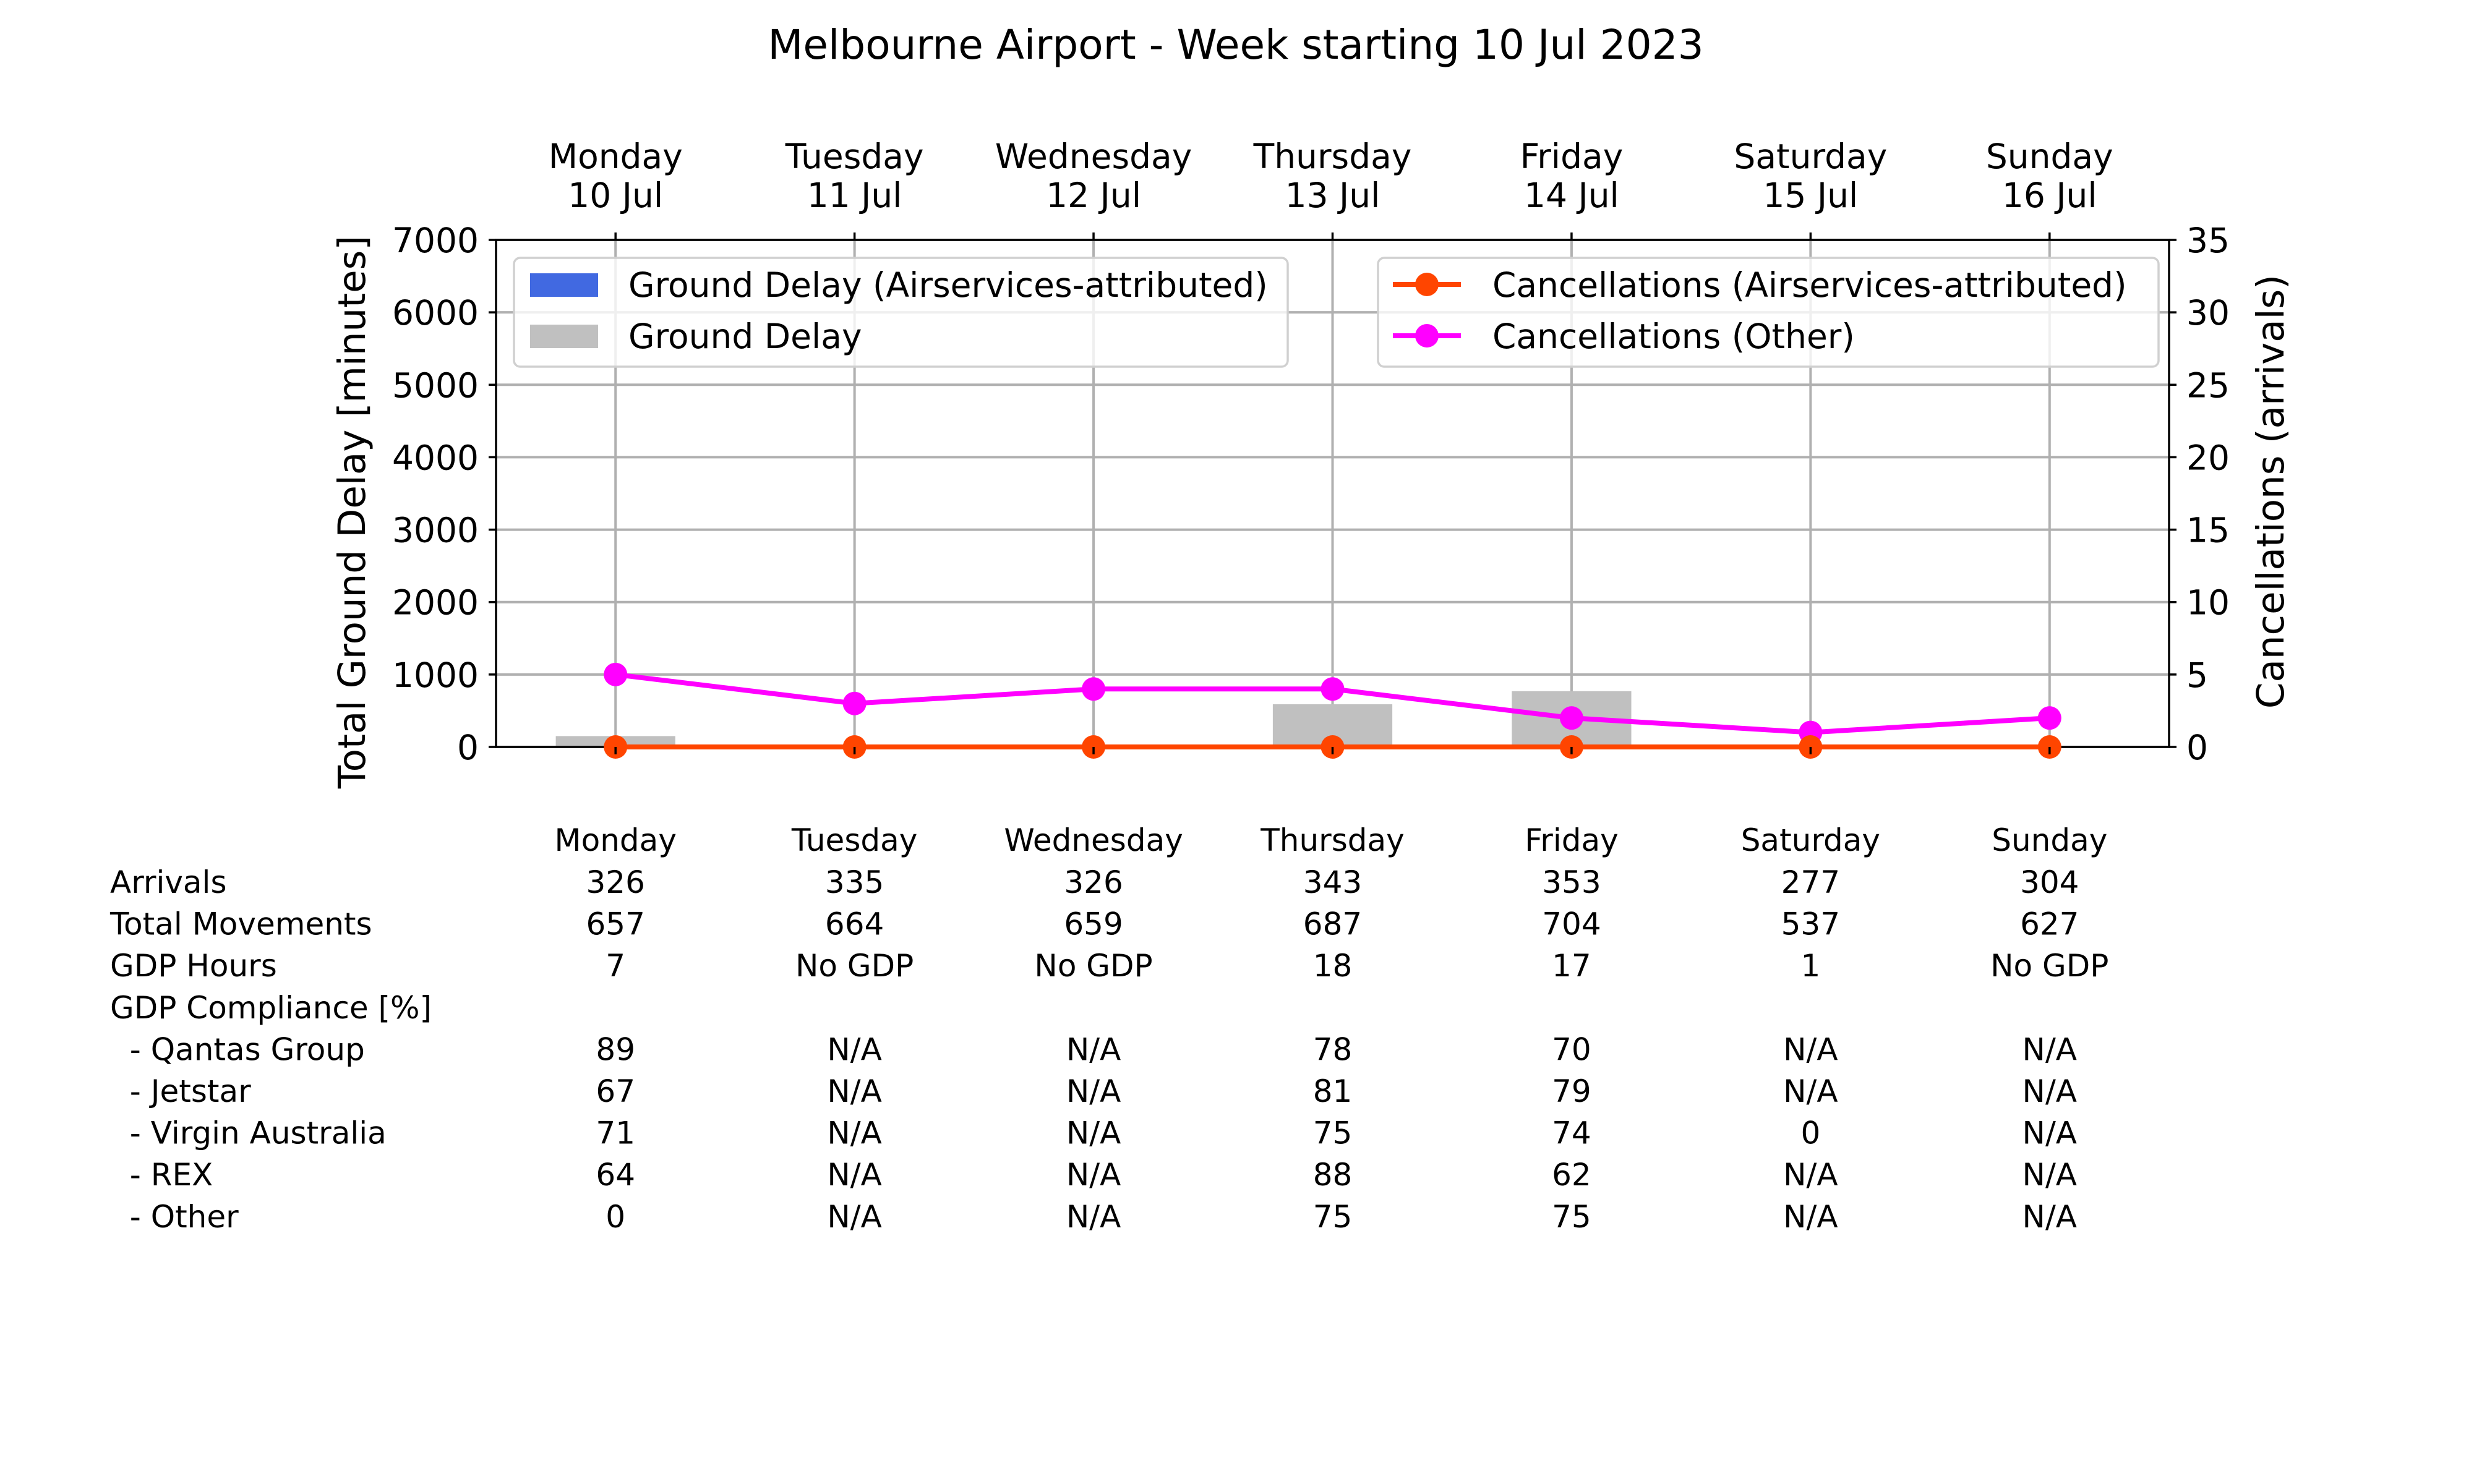 This screenshot has height=1484, width=2474. I want to click on legend-box, so click(901, 312).